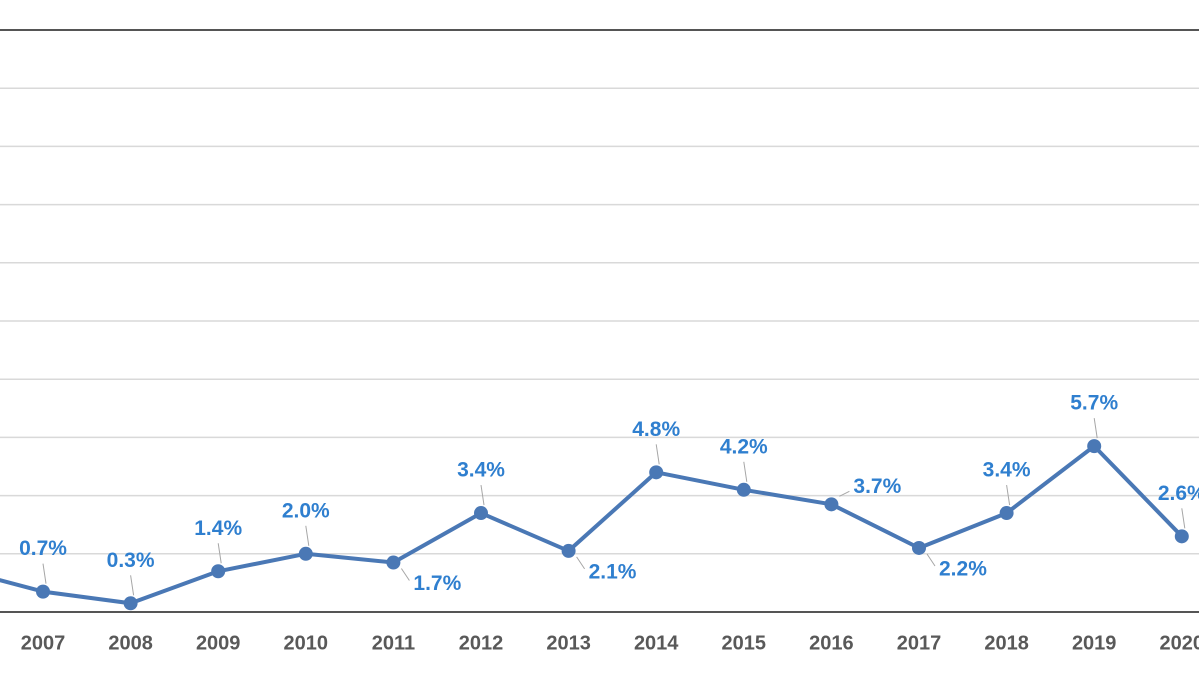 This screenshot has width=1199, height=675. Describe the element at coordinates (437, 583) in the screenshot. I see `data-label: 1.7%` at that location.